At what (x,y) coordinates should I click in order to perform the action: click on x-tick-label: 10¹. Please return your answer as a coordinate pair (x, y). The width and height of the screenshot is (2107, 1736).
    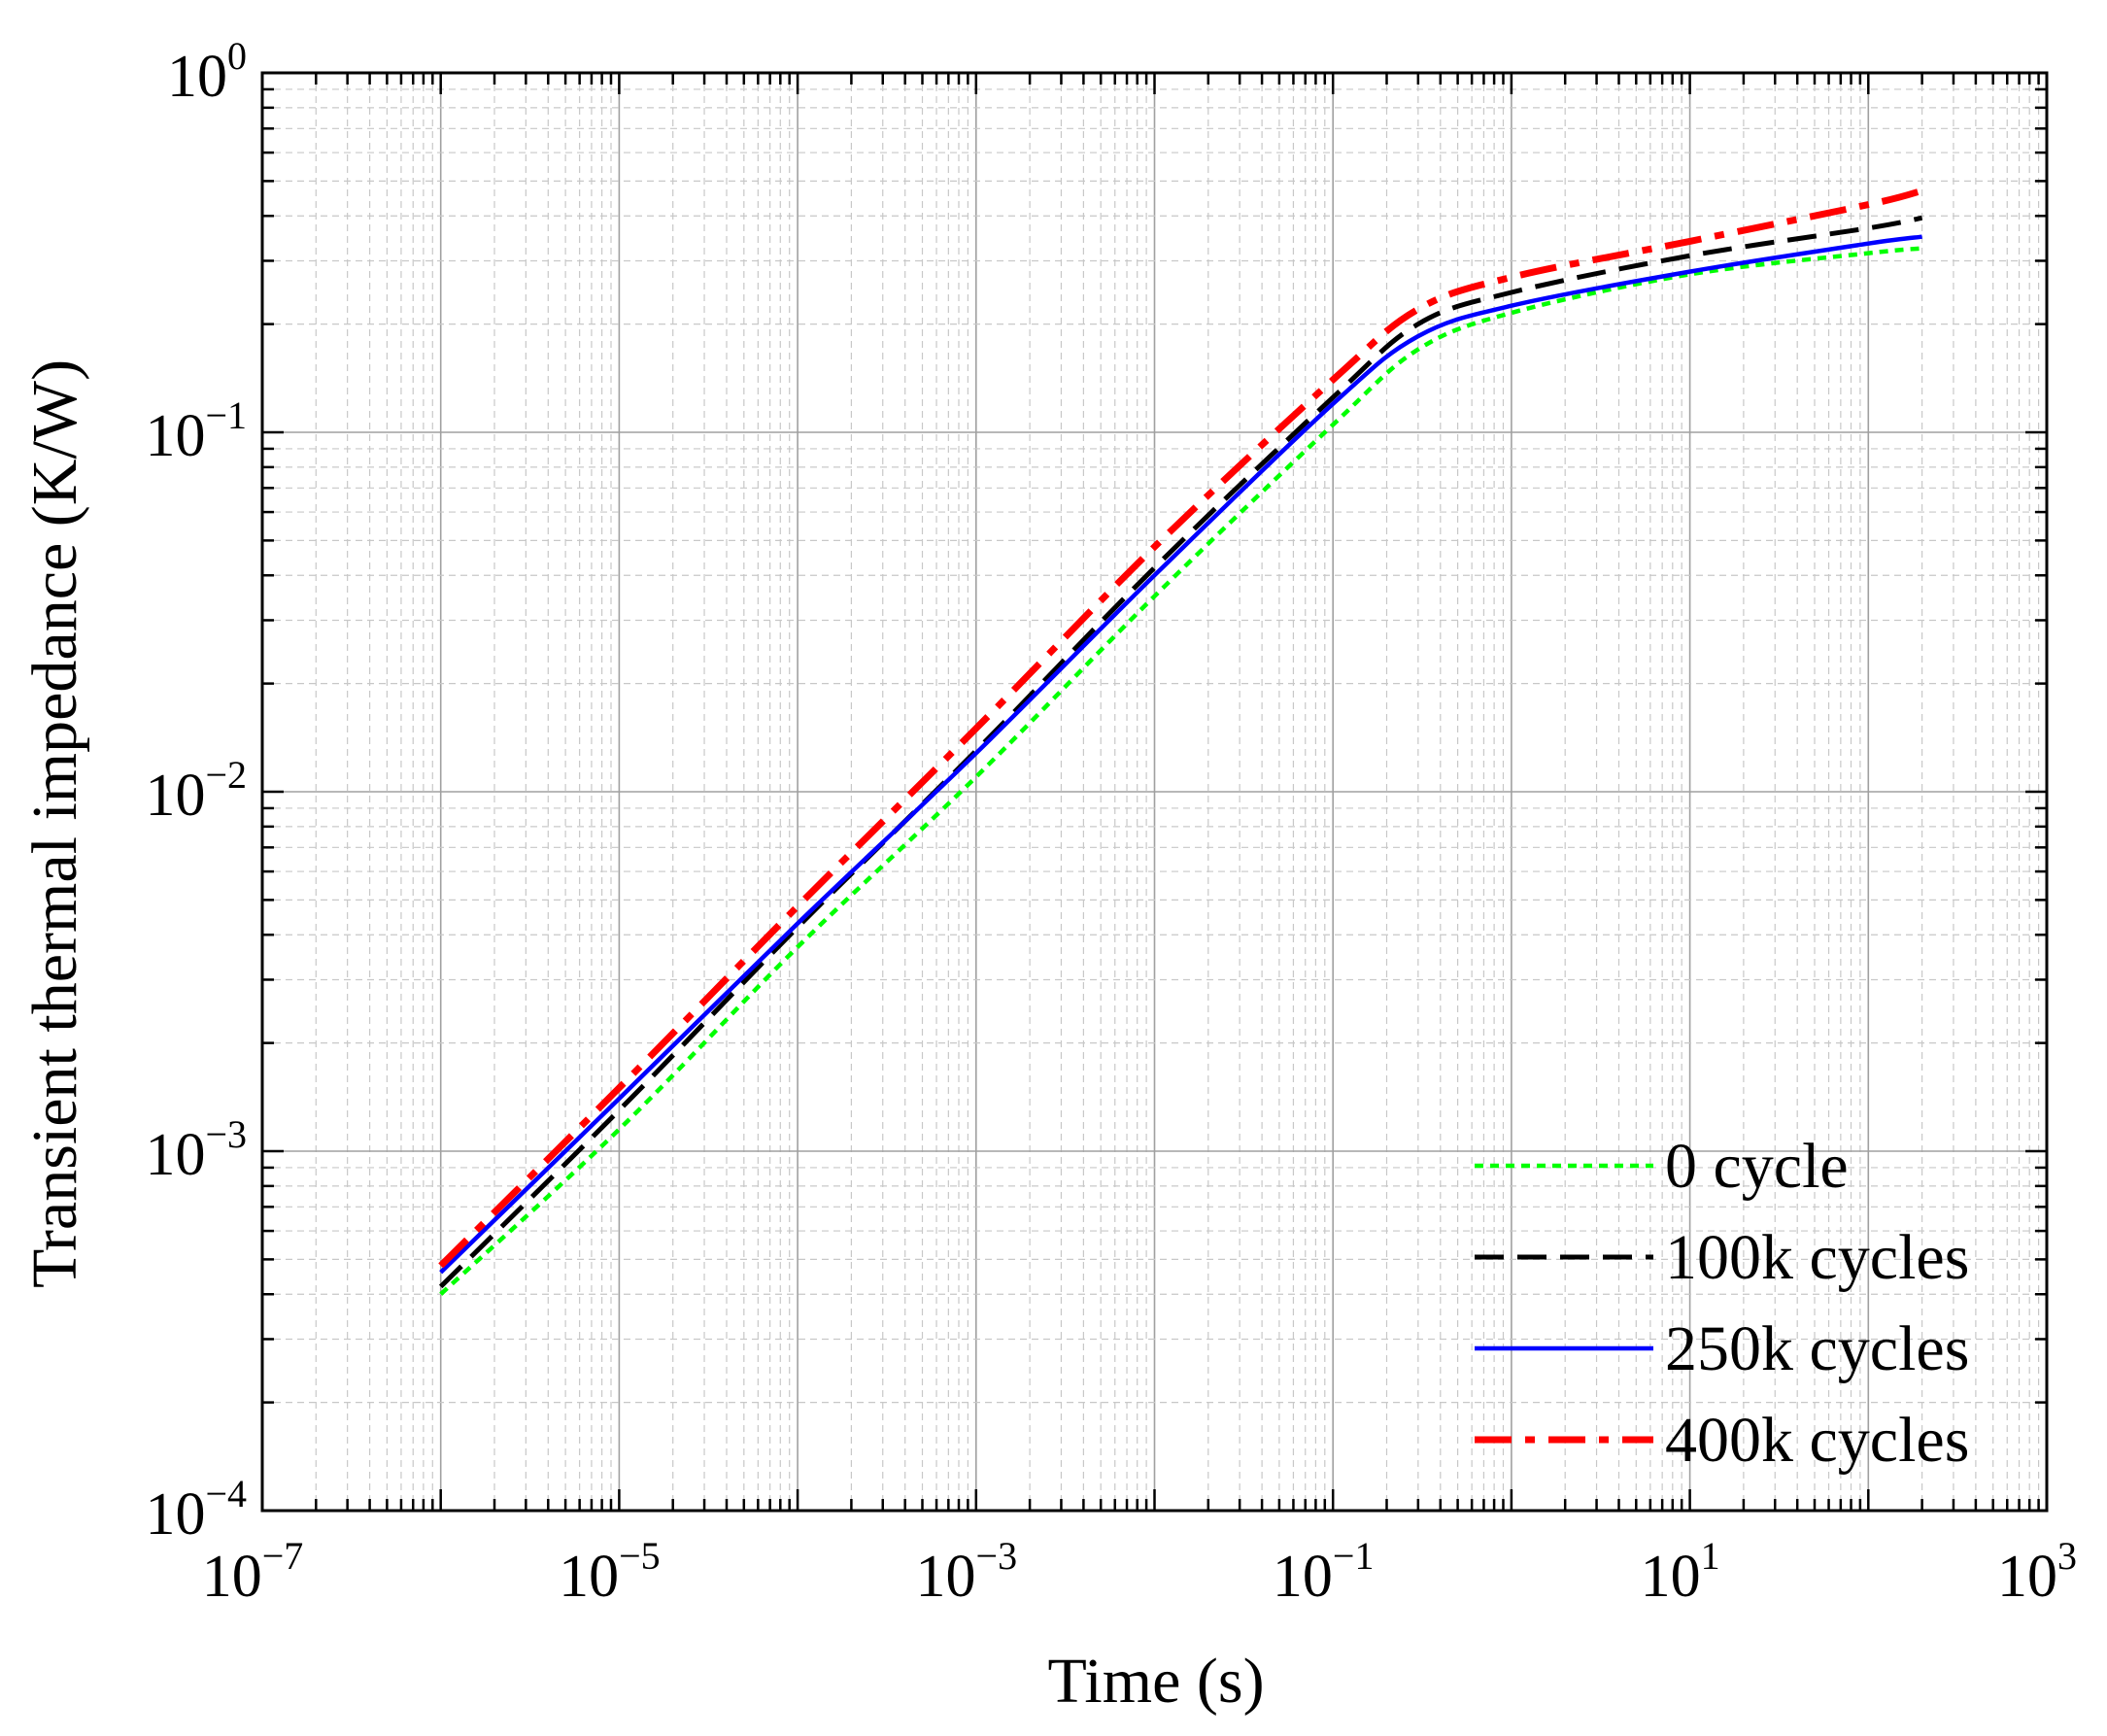
    Looking at the image, I should click on (1680, 1572).